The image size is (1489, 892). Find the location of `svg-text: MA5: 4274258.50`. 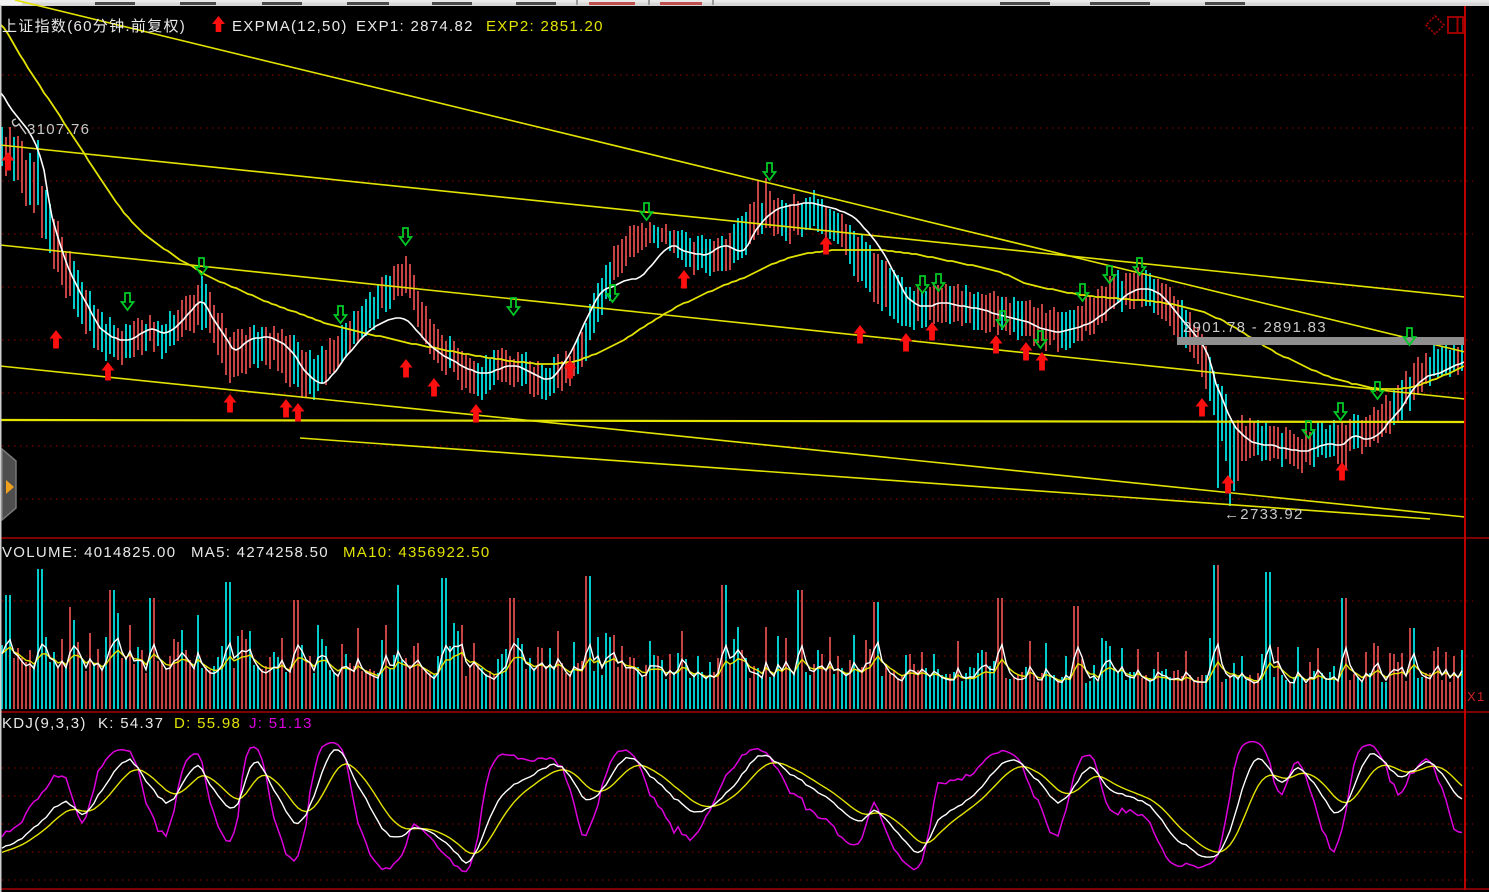

svg-text: MA5: 4274258.50 is located at coordinates (260, 552).